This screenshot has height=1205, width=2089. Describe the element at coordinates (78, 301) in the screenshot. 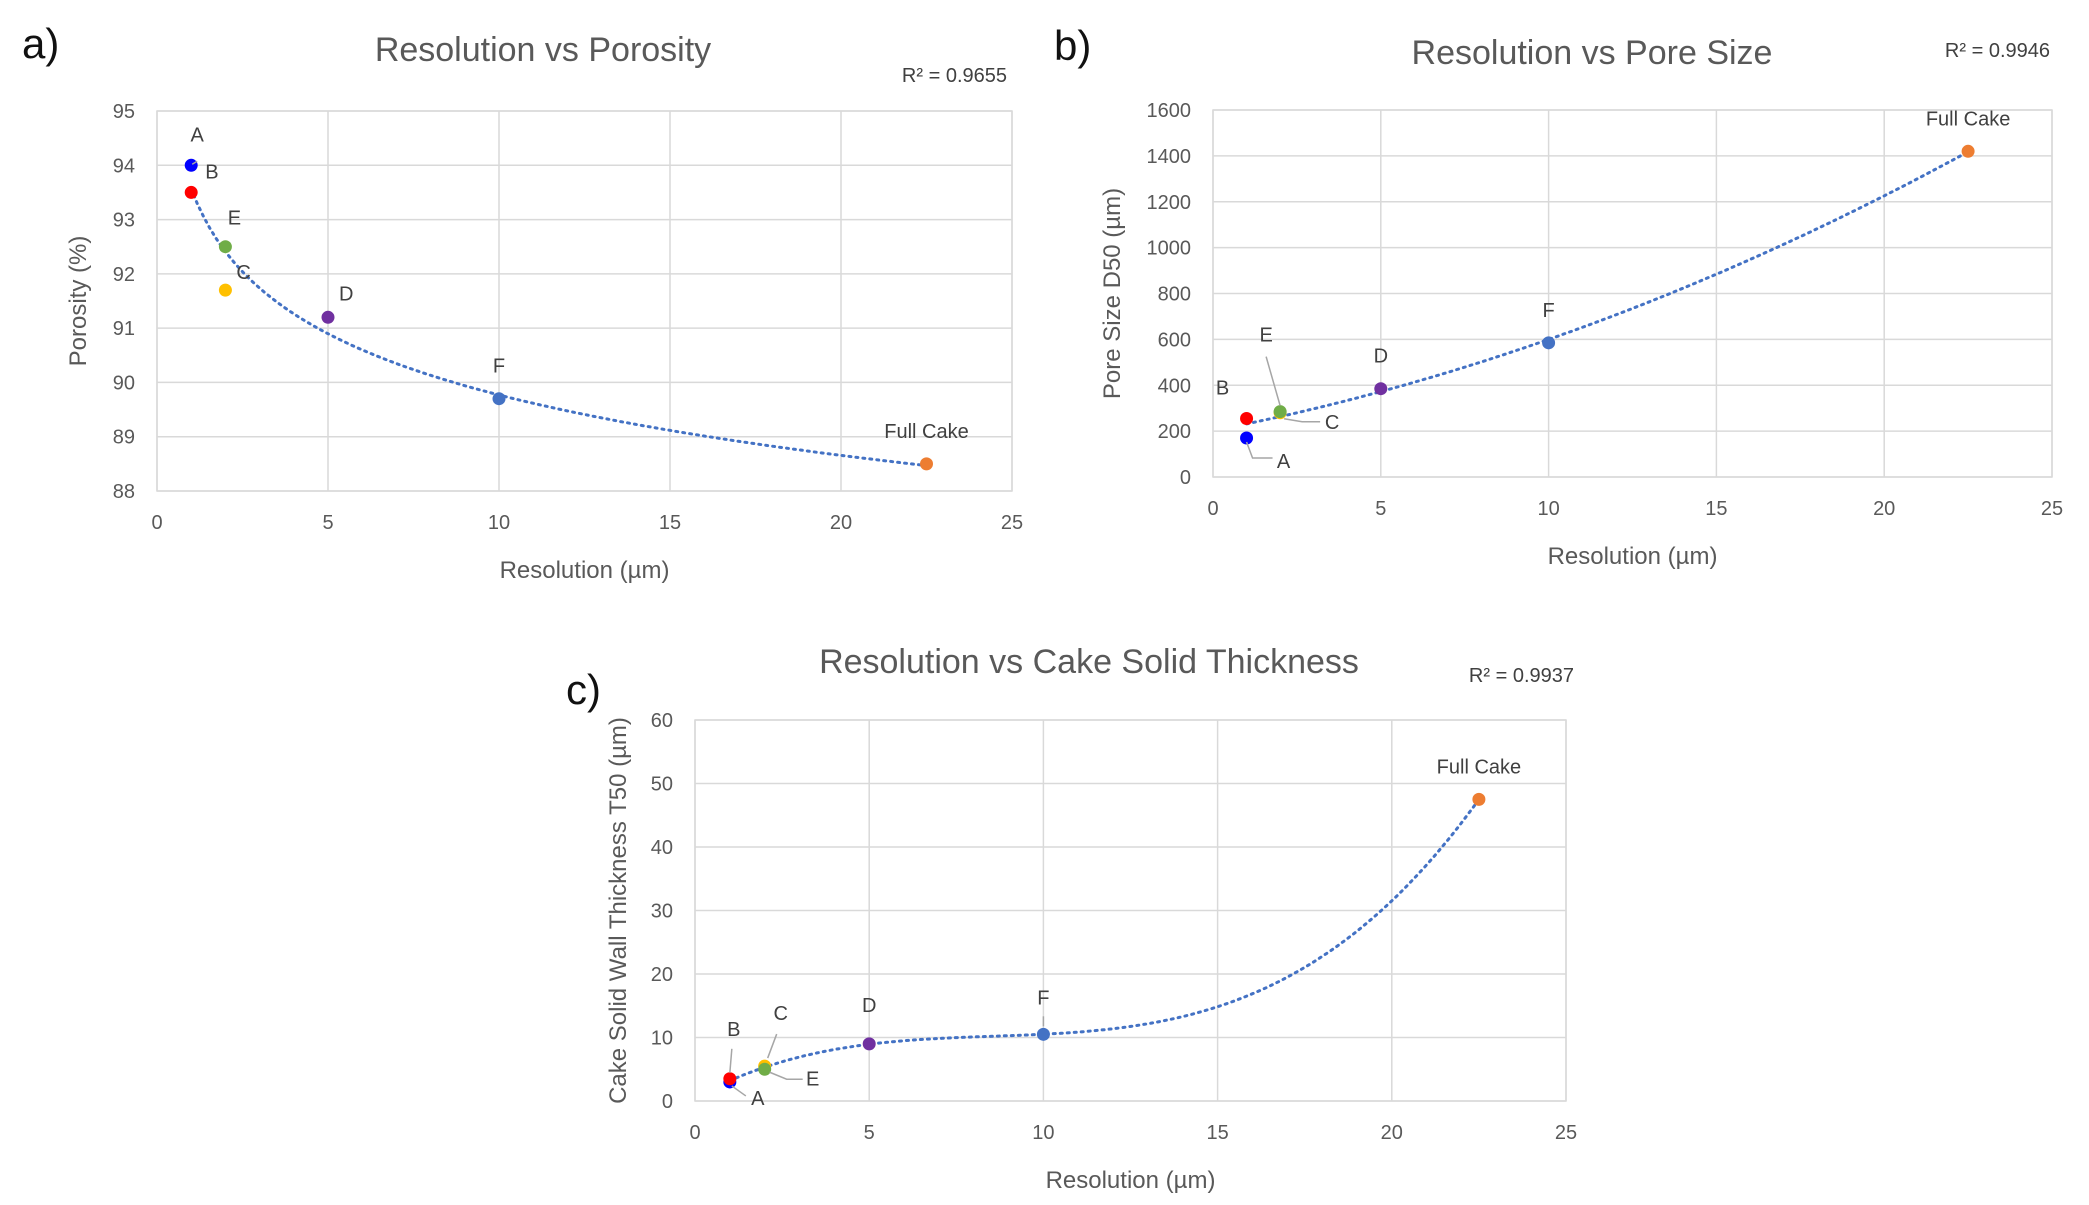

I see `y-axis-title: Porosity (%)` at that location.